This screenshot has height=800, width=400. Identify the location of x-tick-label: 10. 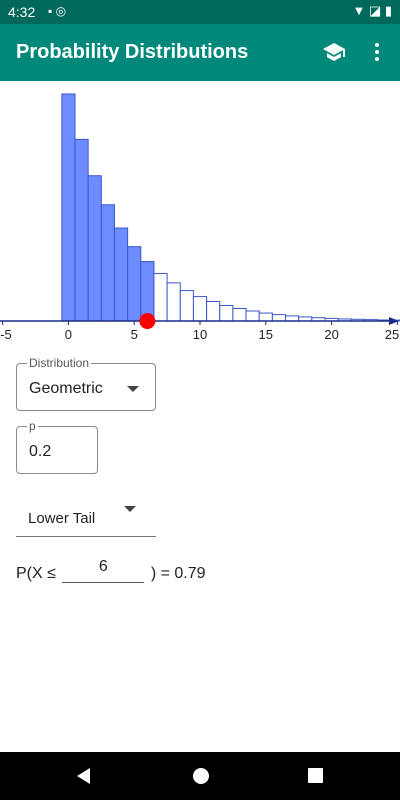
(200, 334).